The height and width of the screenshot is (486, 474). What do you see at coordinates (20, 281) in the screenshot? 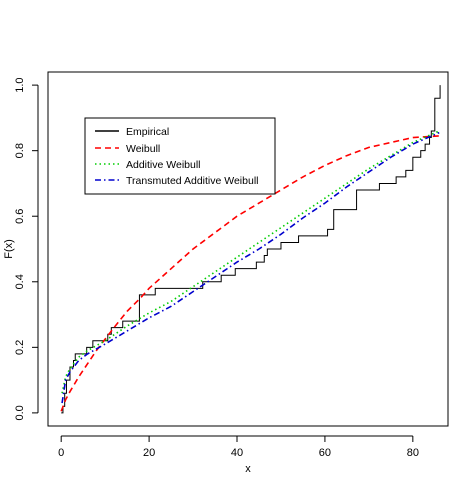
I see `y-tick-label: 0.4` at bounding box center [20, 281].